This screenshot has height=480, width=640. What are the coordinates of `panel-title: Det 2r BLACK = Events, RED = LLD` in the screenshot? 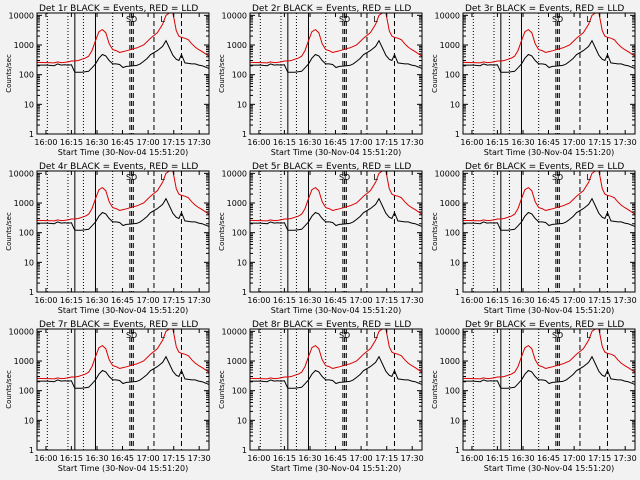 It's located at (331, 9).